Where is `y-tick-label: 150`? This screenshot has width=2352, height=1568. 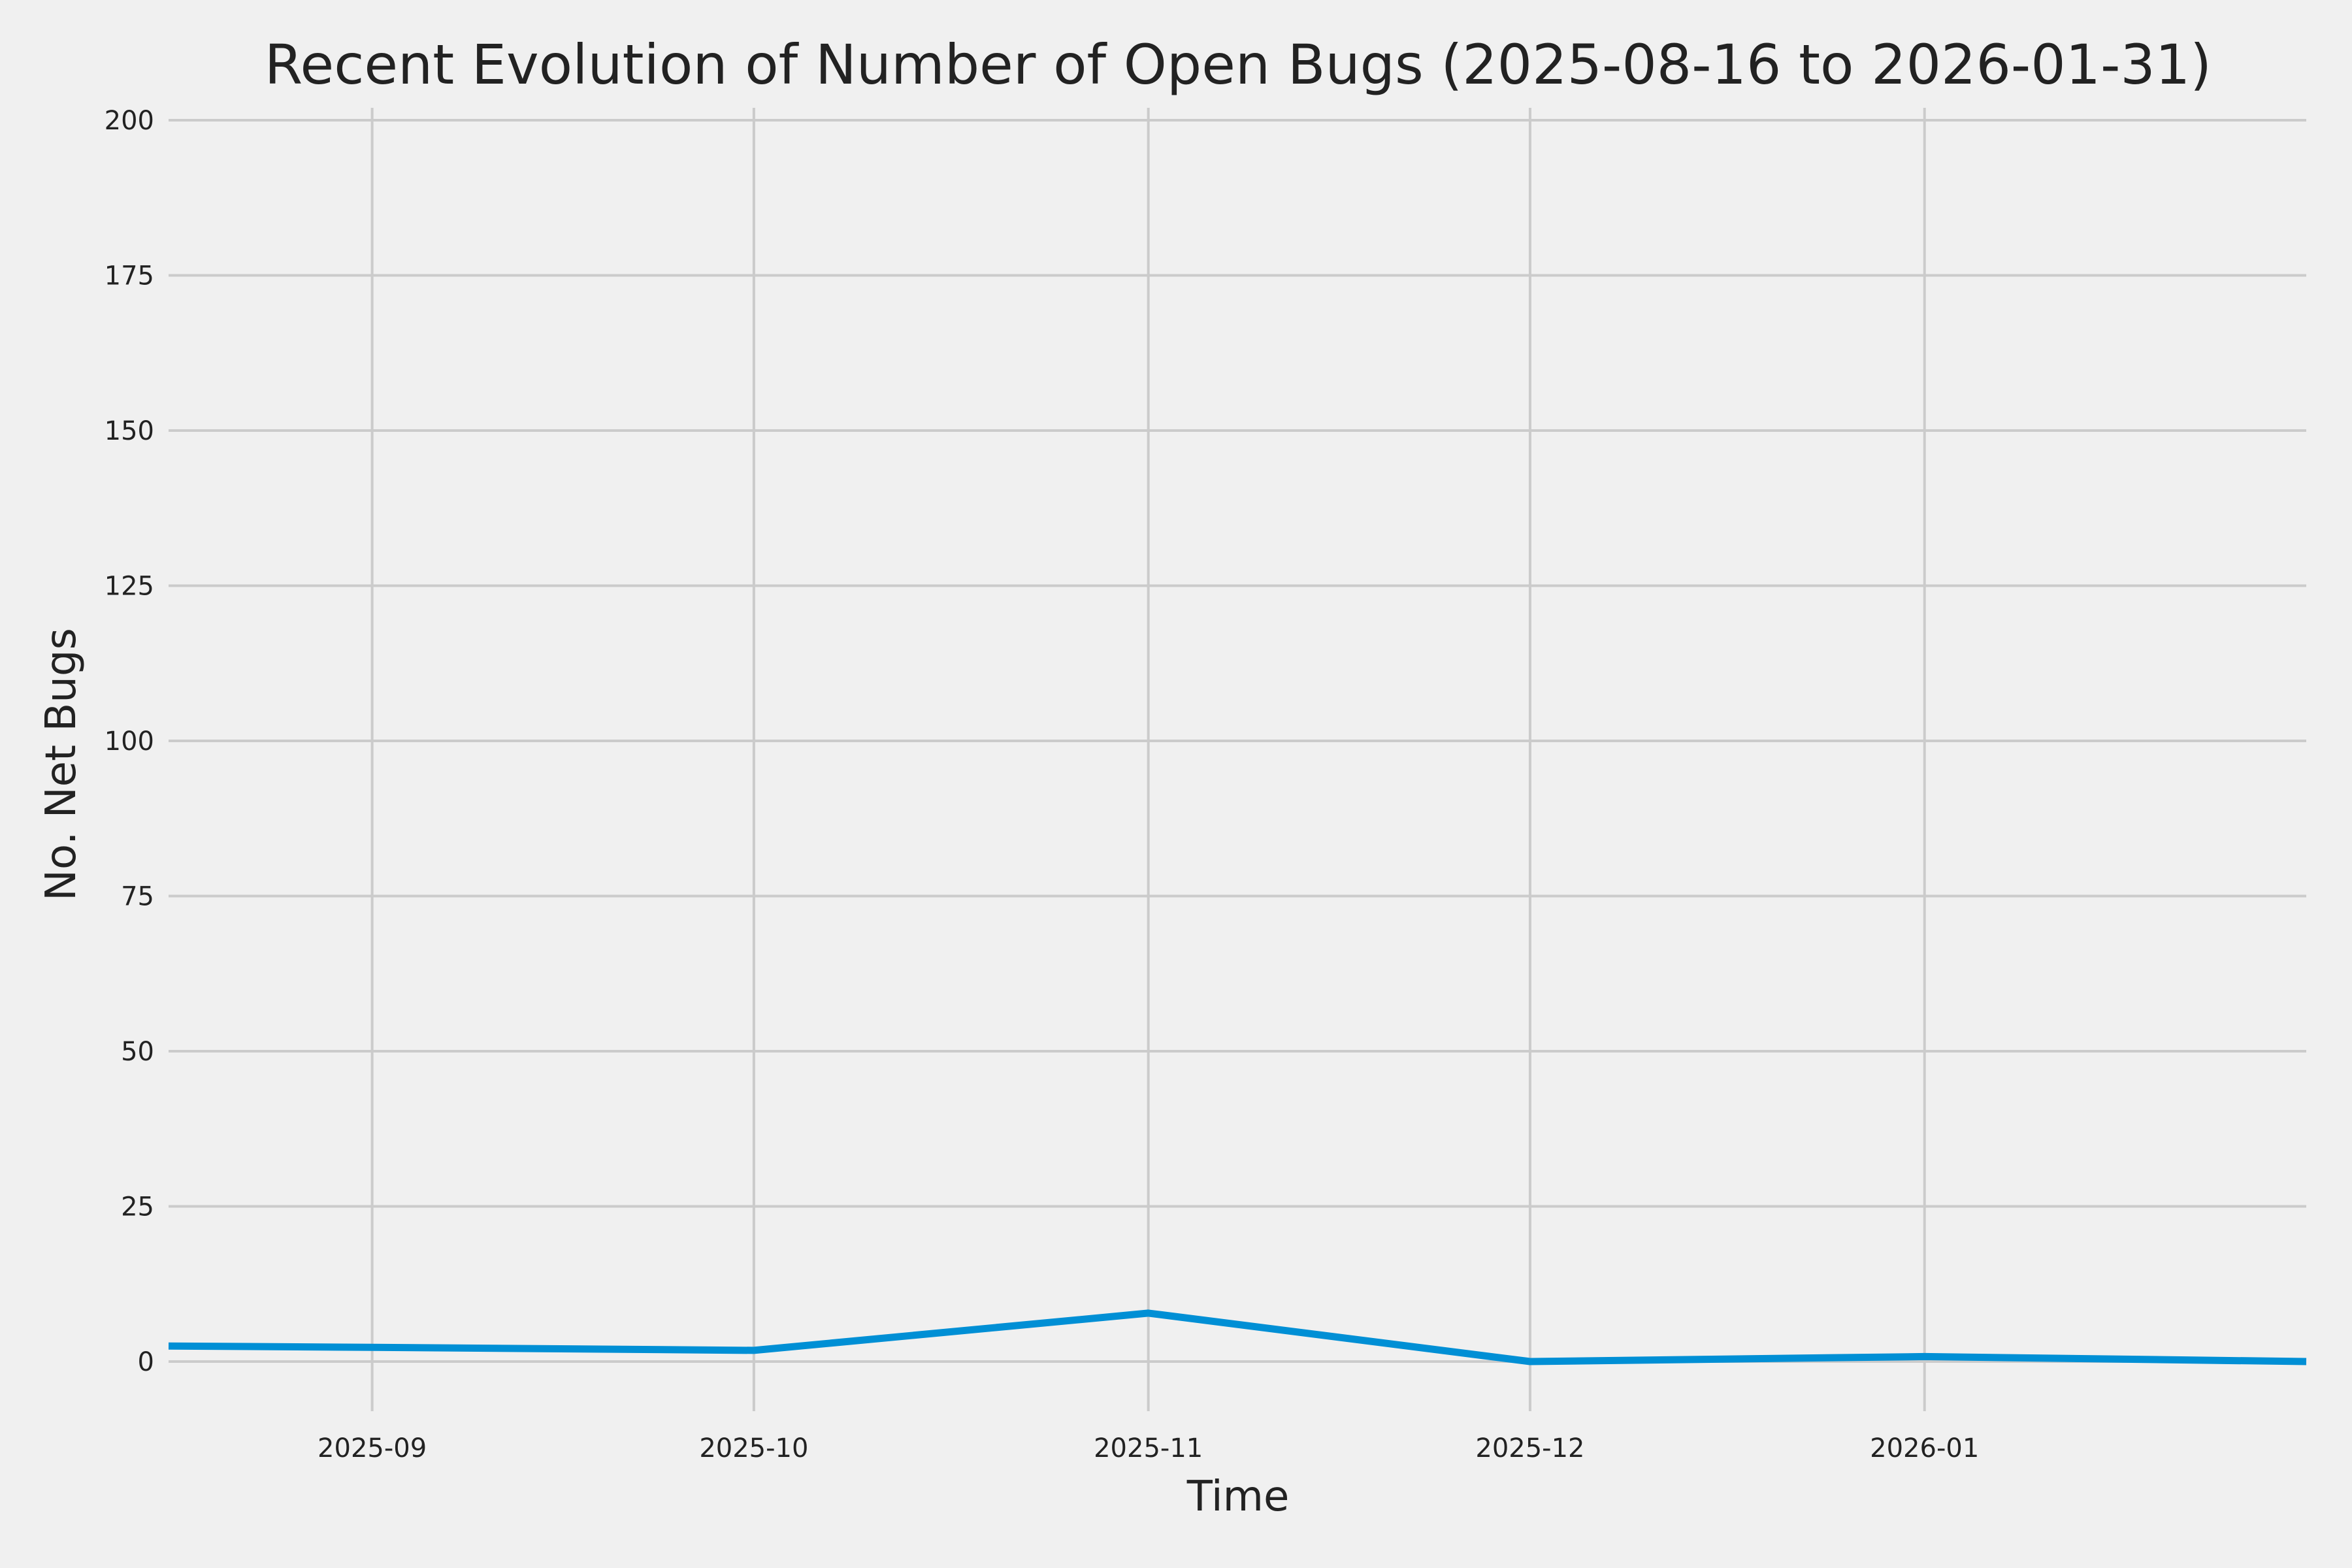 y-tick-label: 150 is located at coordinates (129, 431).